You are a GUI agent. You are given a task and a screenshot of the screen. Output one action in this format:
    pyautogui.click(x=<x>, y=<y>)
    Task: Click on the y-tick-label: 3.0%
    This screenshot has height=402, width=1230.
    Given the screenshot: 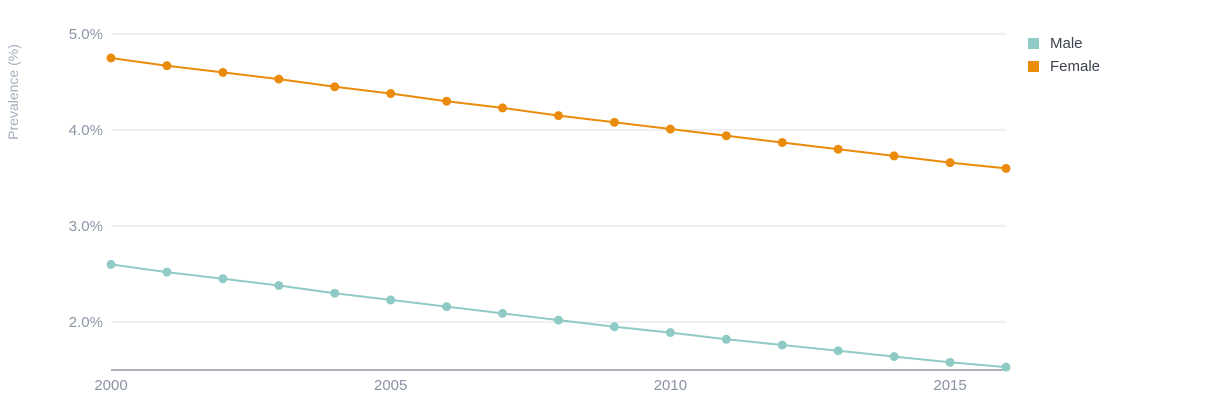 What is the action you would take?
    pyautogui.click(x=86, y=226)
    